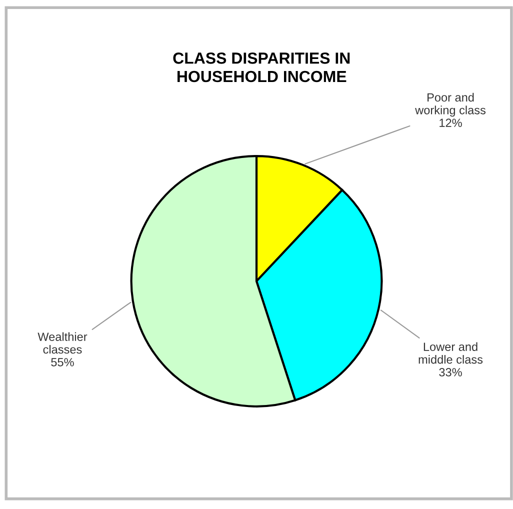  I want to click on slice-label: Poor and working class, so click(450, 104).